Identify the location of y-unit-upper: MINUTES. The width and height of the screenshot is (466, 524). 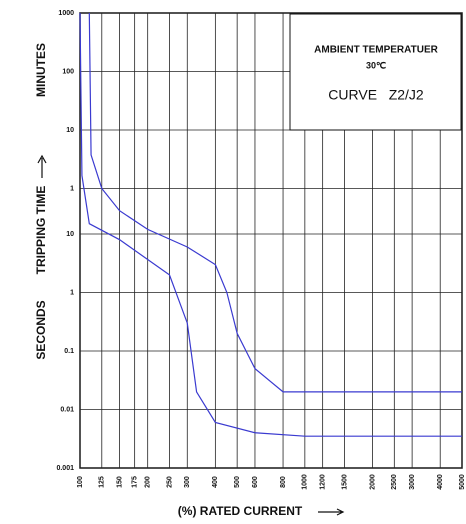
(41, 70).